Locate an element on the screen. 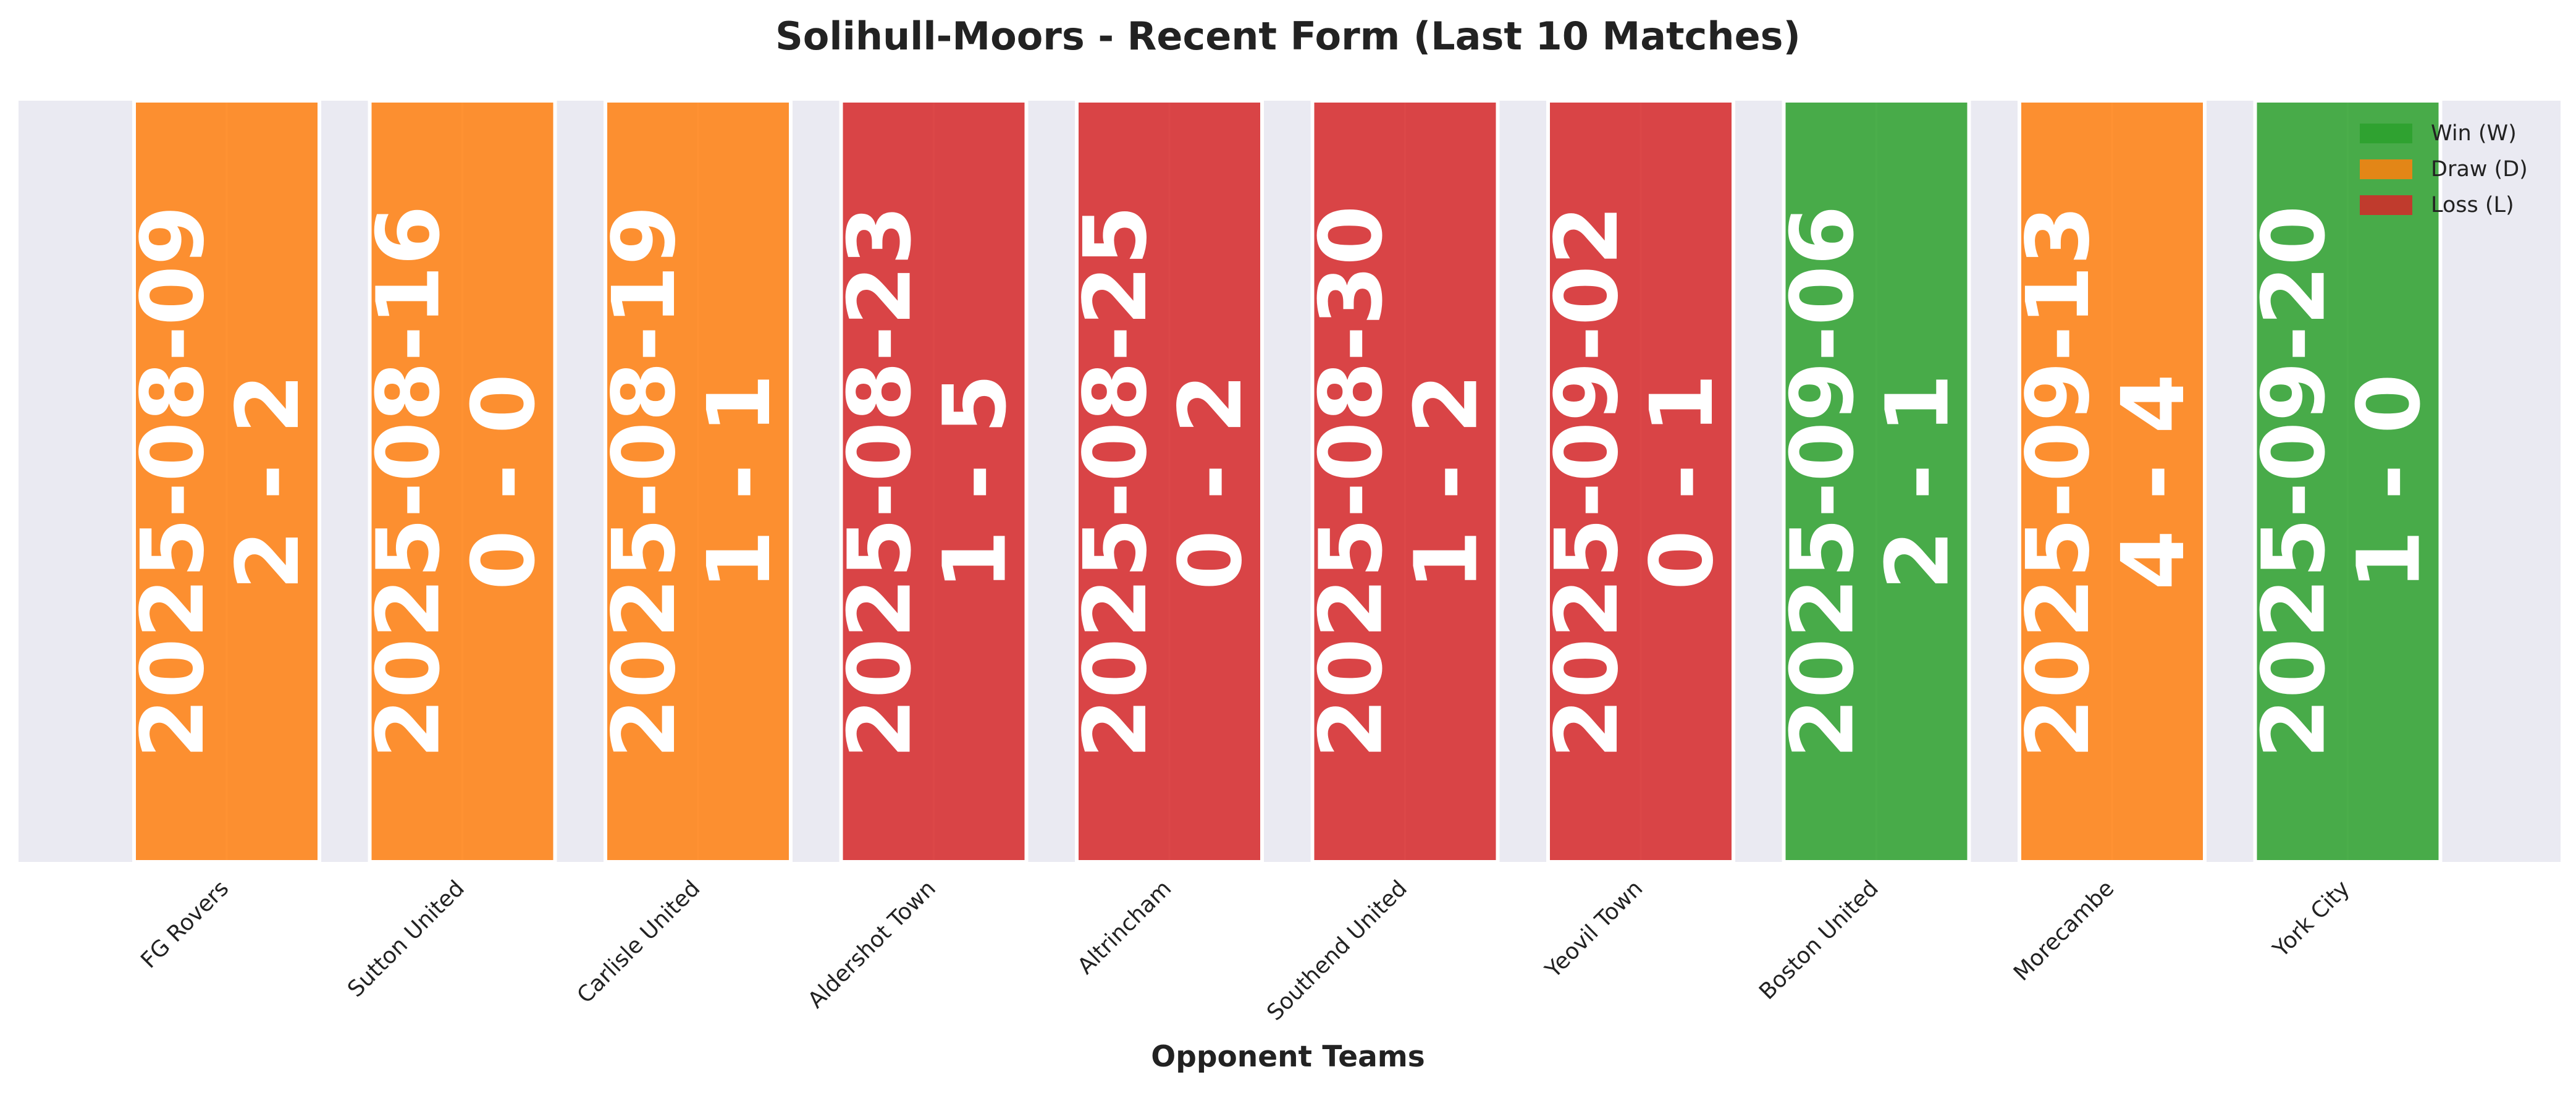  bar-group: 2025-09-062 - 1 is located at coordinates (1872, 482).